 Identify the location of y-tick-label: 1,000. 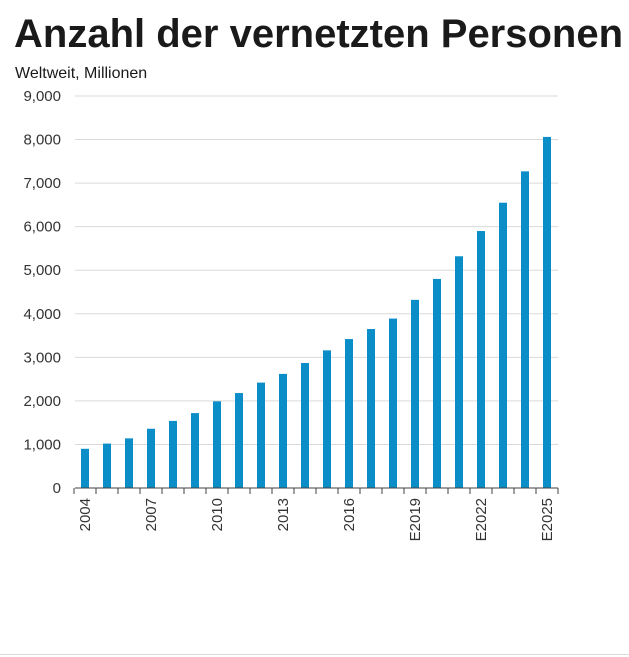
(42, 444).